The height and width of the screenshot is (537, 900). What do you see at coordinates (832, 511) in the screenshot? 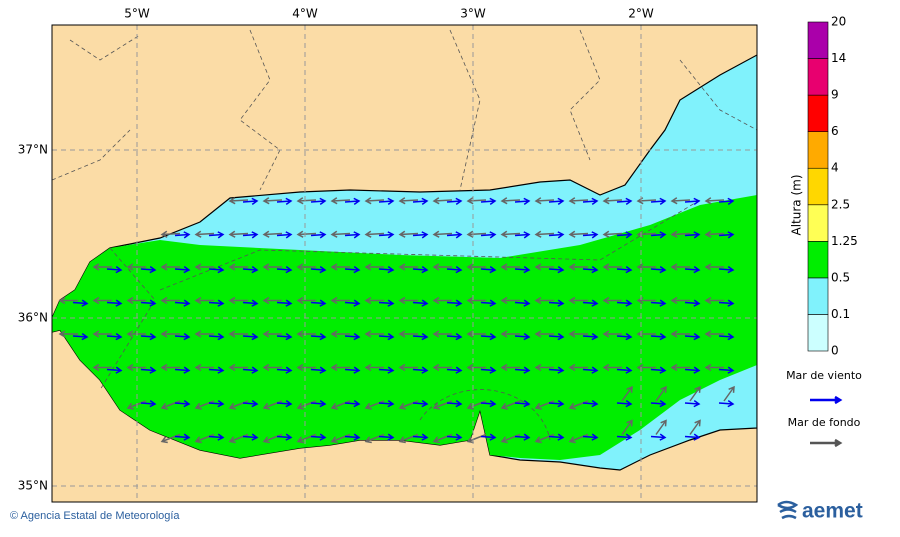
I see `logo-text: aemet` at bounding box center [832, 511].